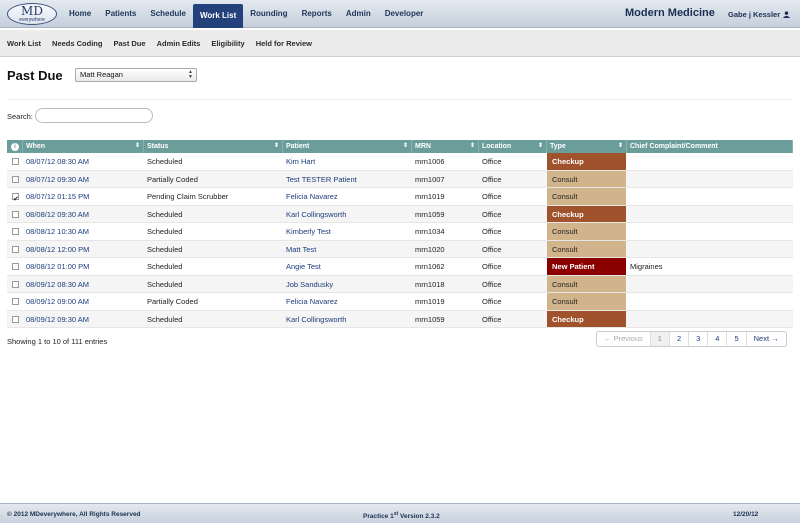 Image resolution: width=800 pixels, height=523 pixels. What do you see at coordinates (57, 301) in the screenshot?
I see `appointment-time-link: 08/09/12 09:00 AM` at bounding box center [57, 301].